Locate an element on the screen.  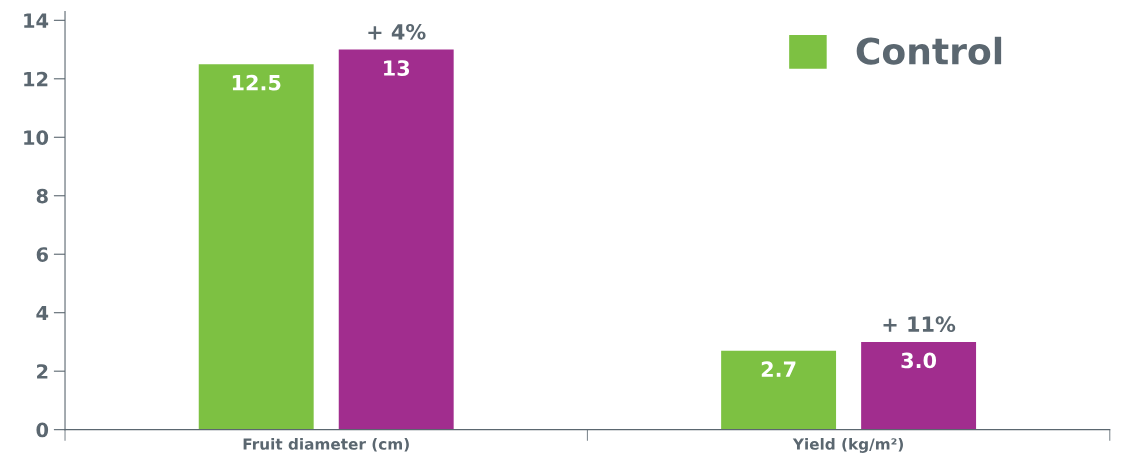
y-tick-label: 14 is located at coordinates (36, 20).